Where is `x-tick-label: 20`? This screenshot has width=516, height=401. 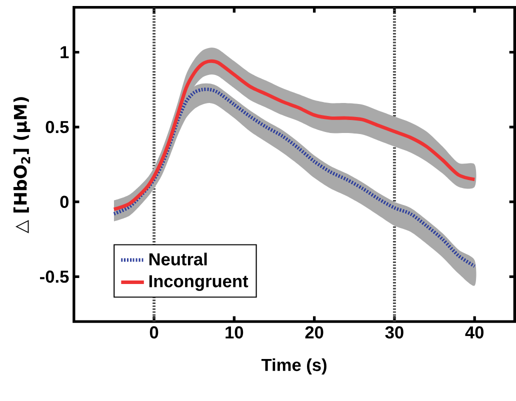
x-tick-label: 20 is located at coordinates (314, 332).